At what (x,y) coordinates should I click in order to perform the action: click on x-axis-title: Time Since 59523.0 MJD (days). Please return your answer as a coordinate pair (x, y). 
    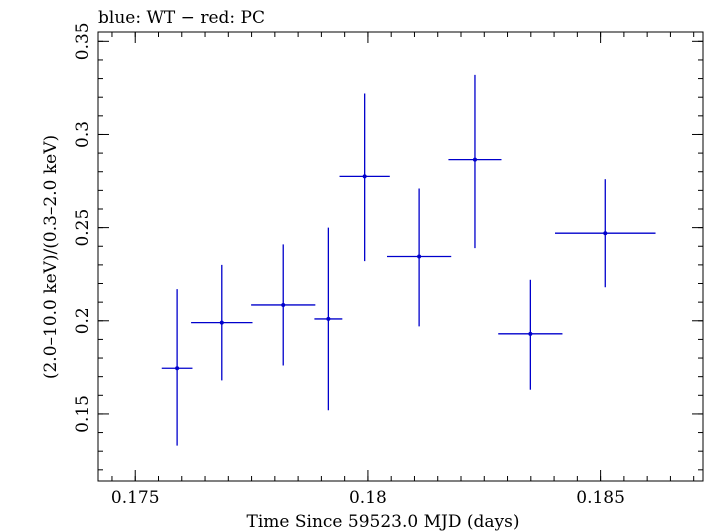
    Looking at the image, I should click on (383, 522).